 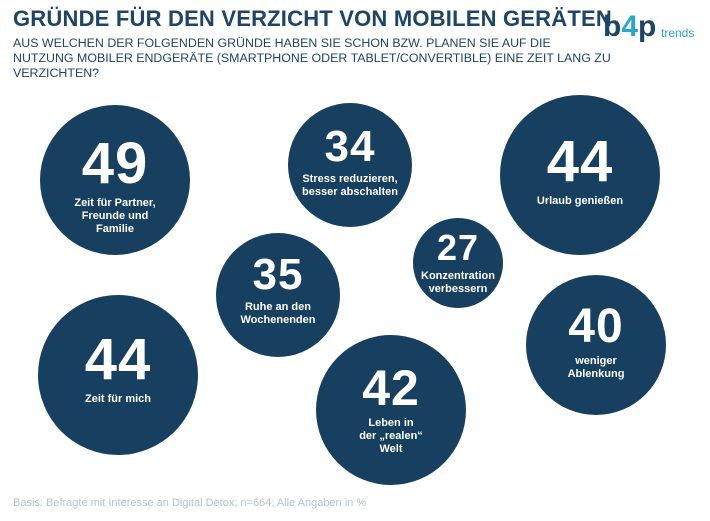 I want to click on data-bubble: 34 Stress reduzieren, besser abschalten, so click(x=350, y=165).